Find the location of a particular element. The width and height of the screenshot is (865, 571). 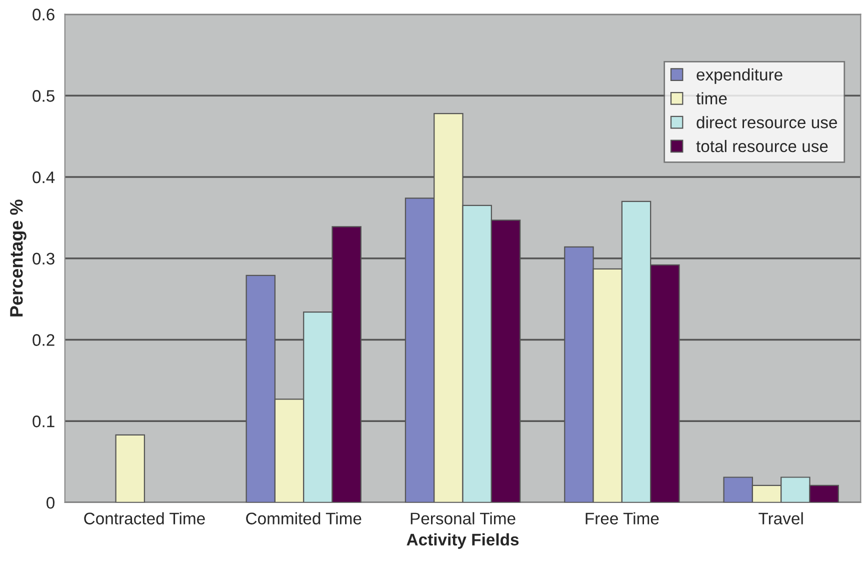

y-axis-title: Percentage % is located at coordinates (18, 258).